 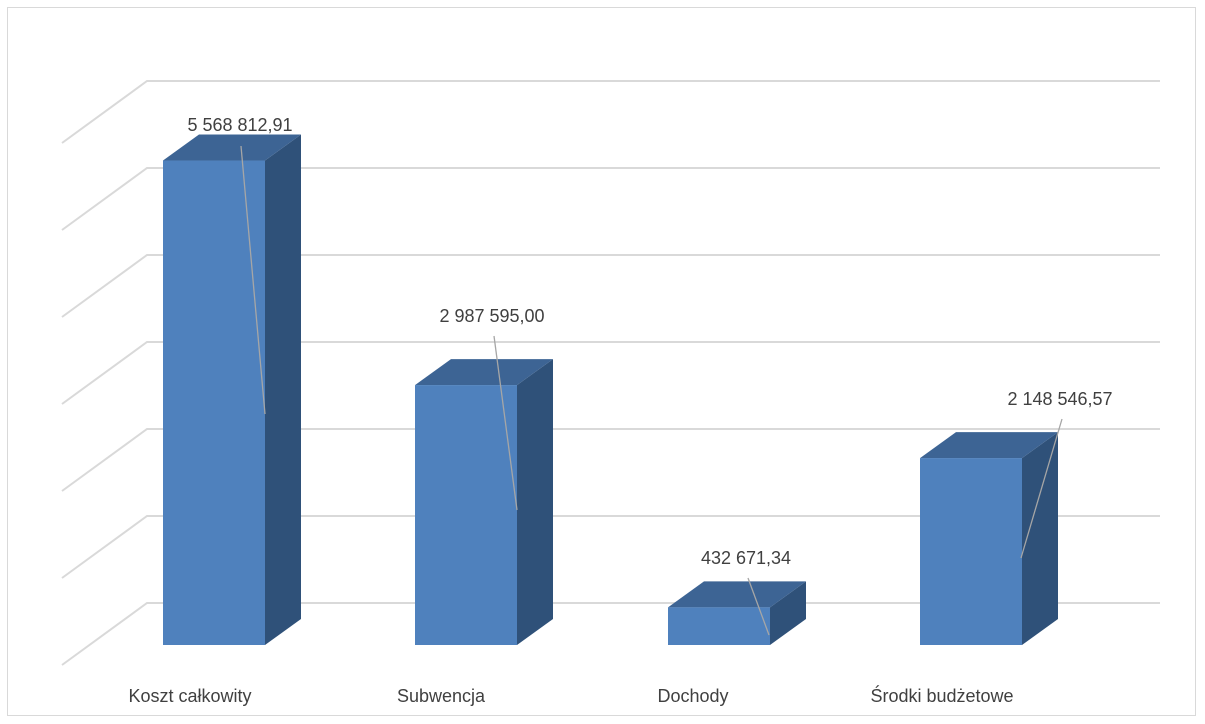 What do you see at coordinates (491, 316) in the screenshot?
I see `data-label: 2 987 595,00` at bounding box center [491, 316].